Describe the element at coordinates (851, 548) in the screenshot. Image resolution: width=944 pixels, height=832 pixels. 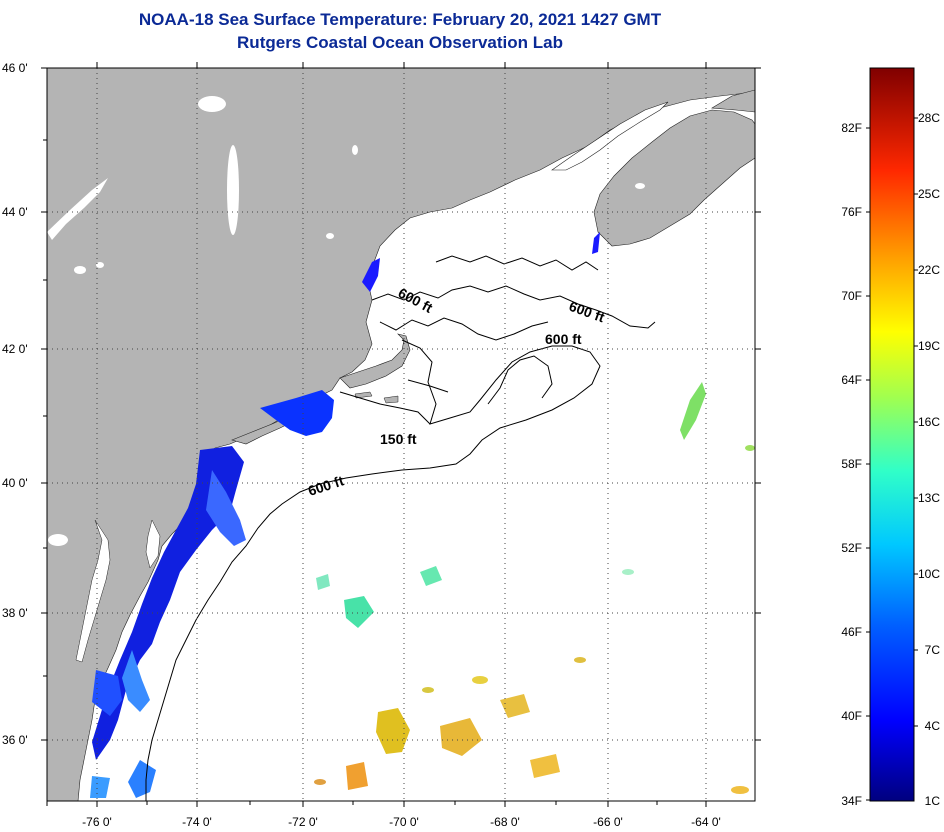
I see `colorbar-label-52f: 52F` at that location.